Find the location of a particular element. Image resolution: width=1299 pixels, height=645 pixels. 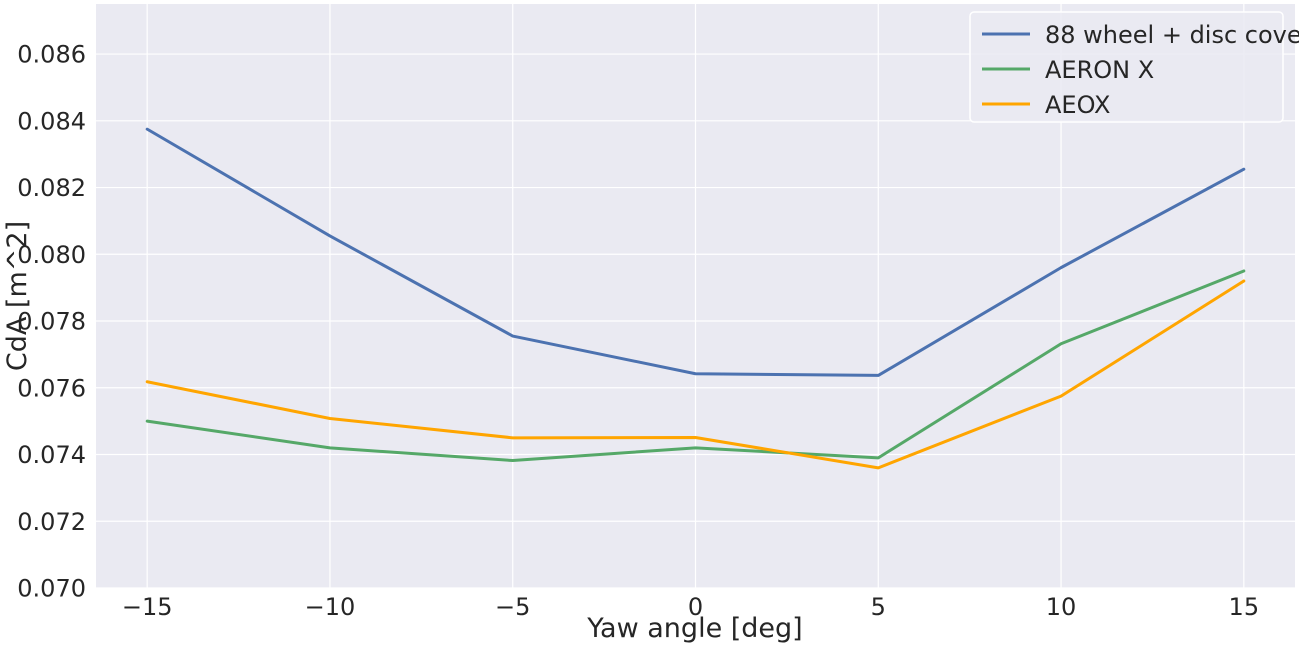

x-tick-label: 15 is located at coordinates (1244, 607).